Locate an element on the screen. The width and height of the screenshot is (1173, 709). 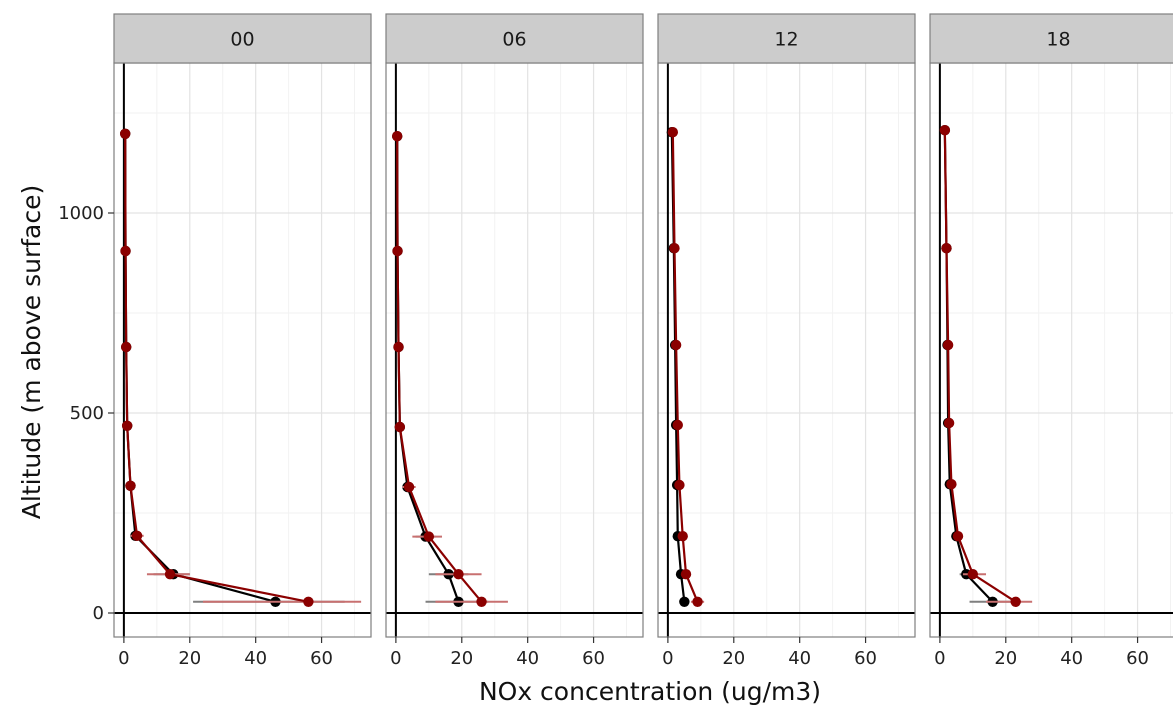
facet-strip-label: 12 is located at coordinates (786, 40).